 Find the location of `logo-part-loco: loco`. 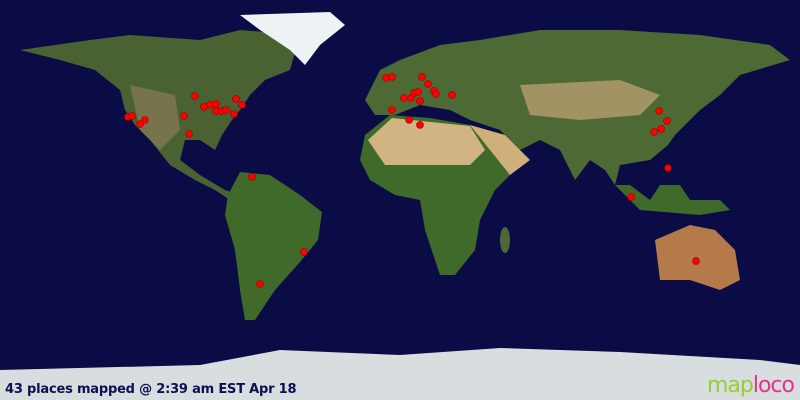

logo-part-loco: loco is located at coordinates (773, 385).